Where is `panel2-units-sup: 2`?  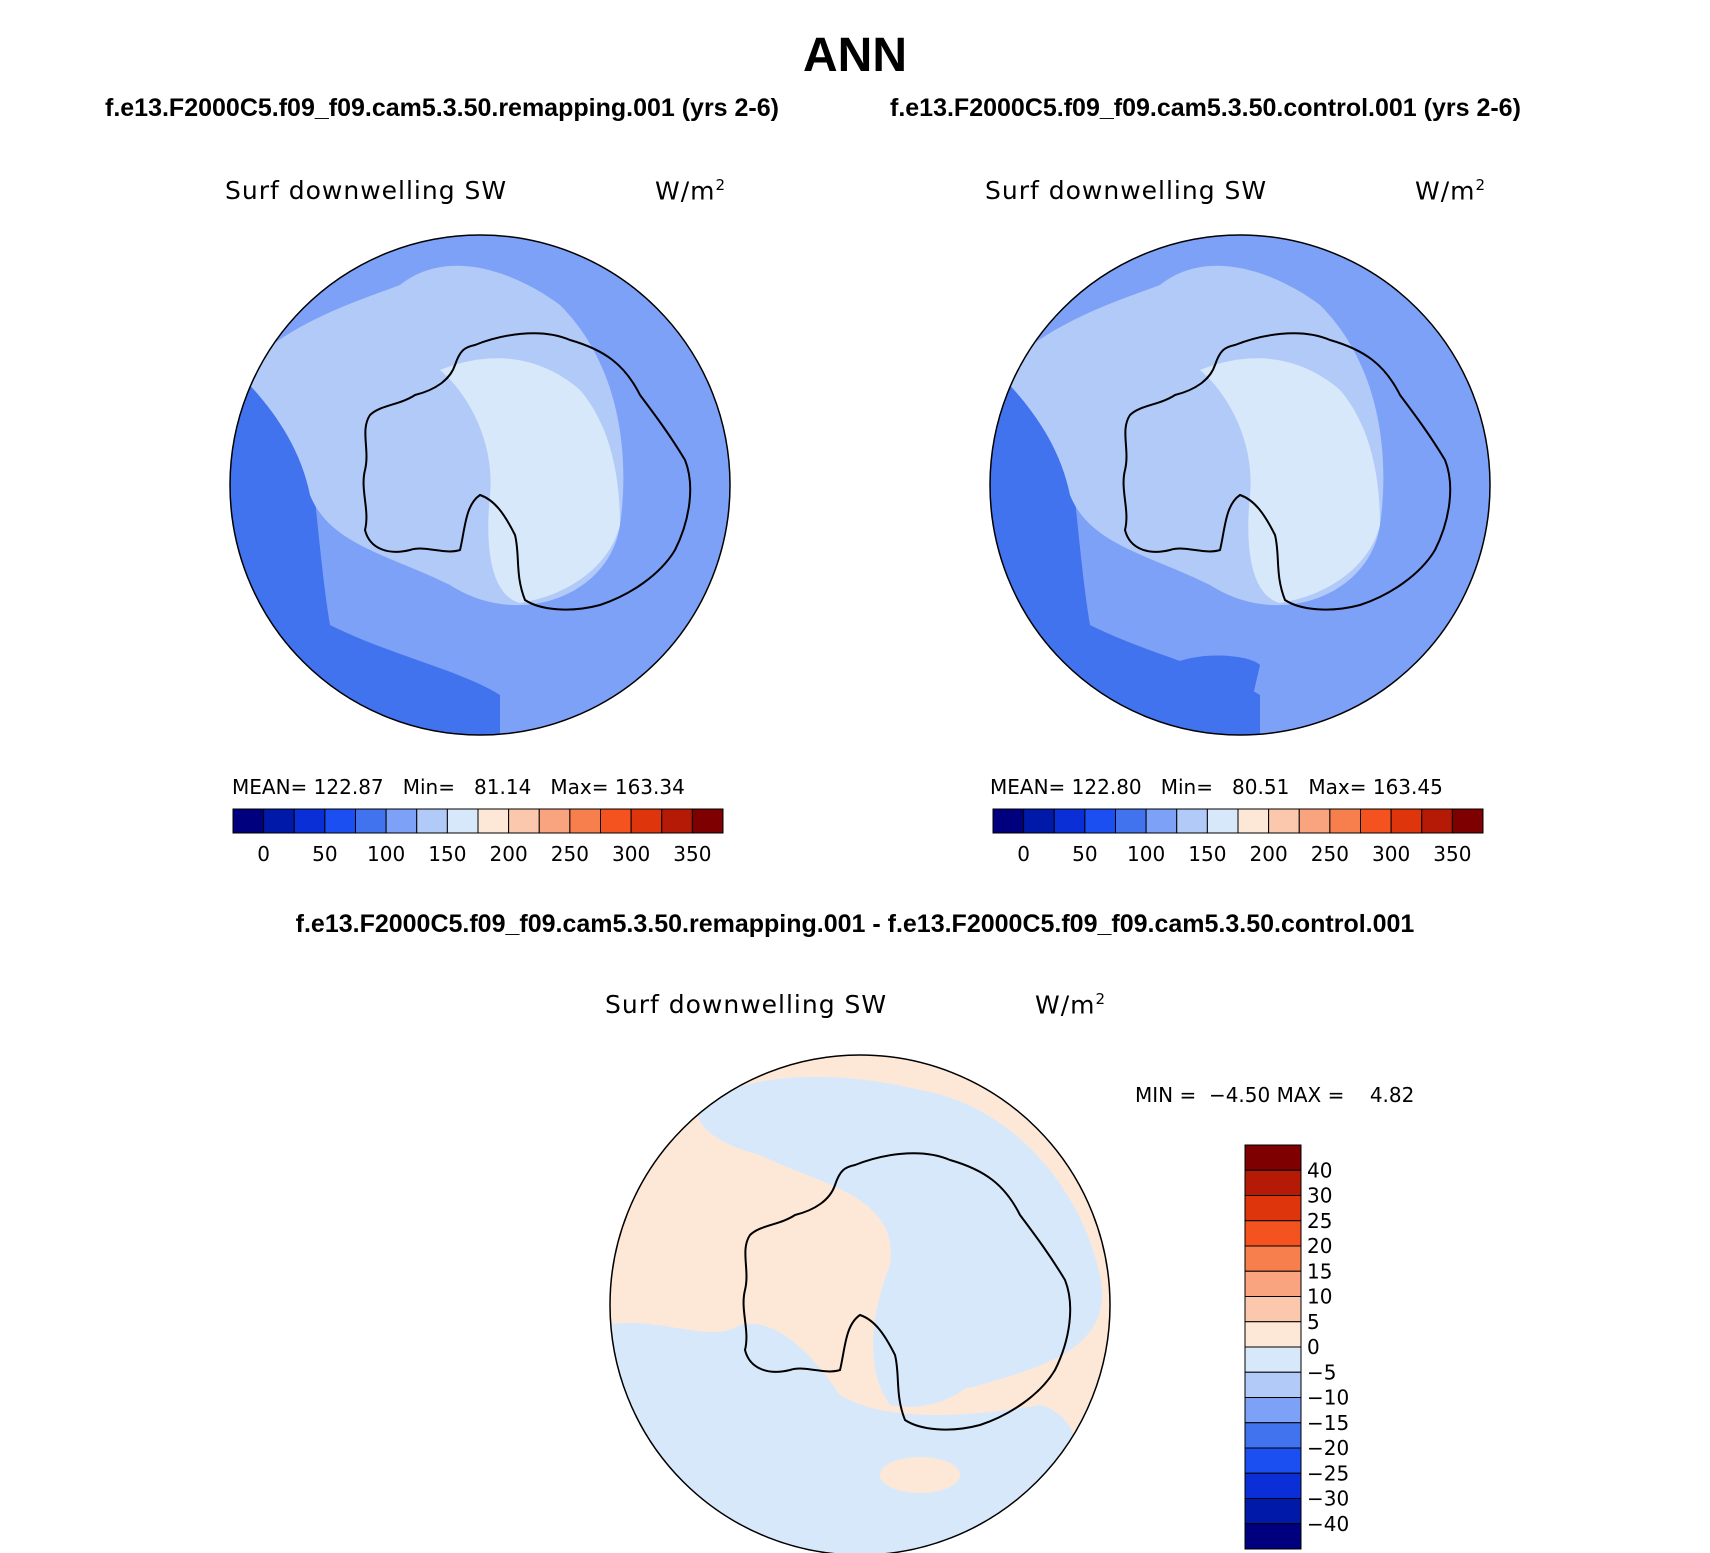 panel2-units-sup: 2 is located at coordinates (1481, 185).